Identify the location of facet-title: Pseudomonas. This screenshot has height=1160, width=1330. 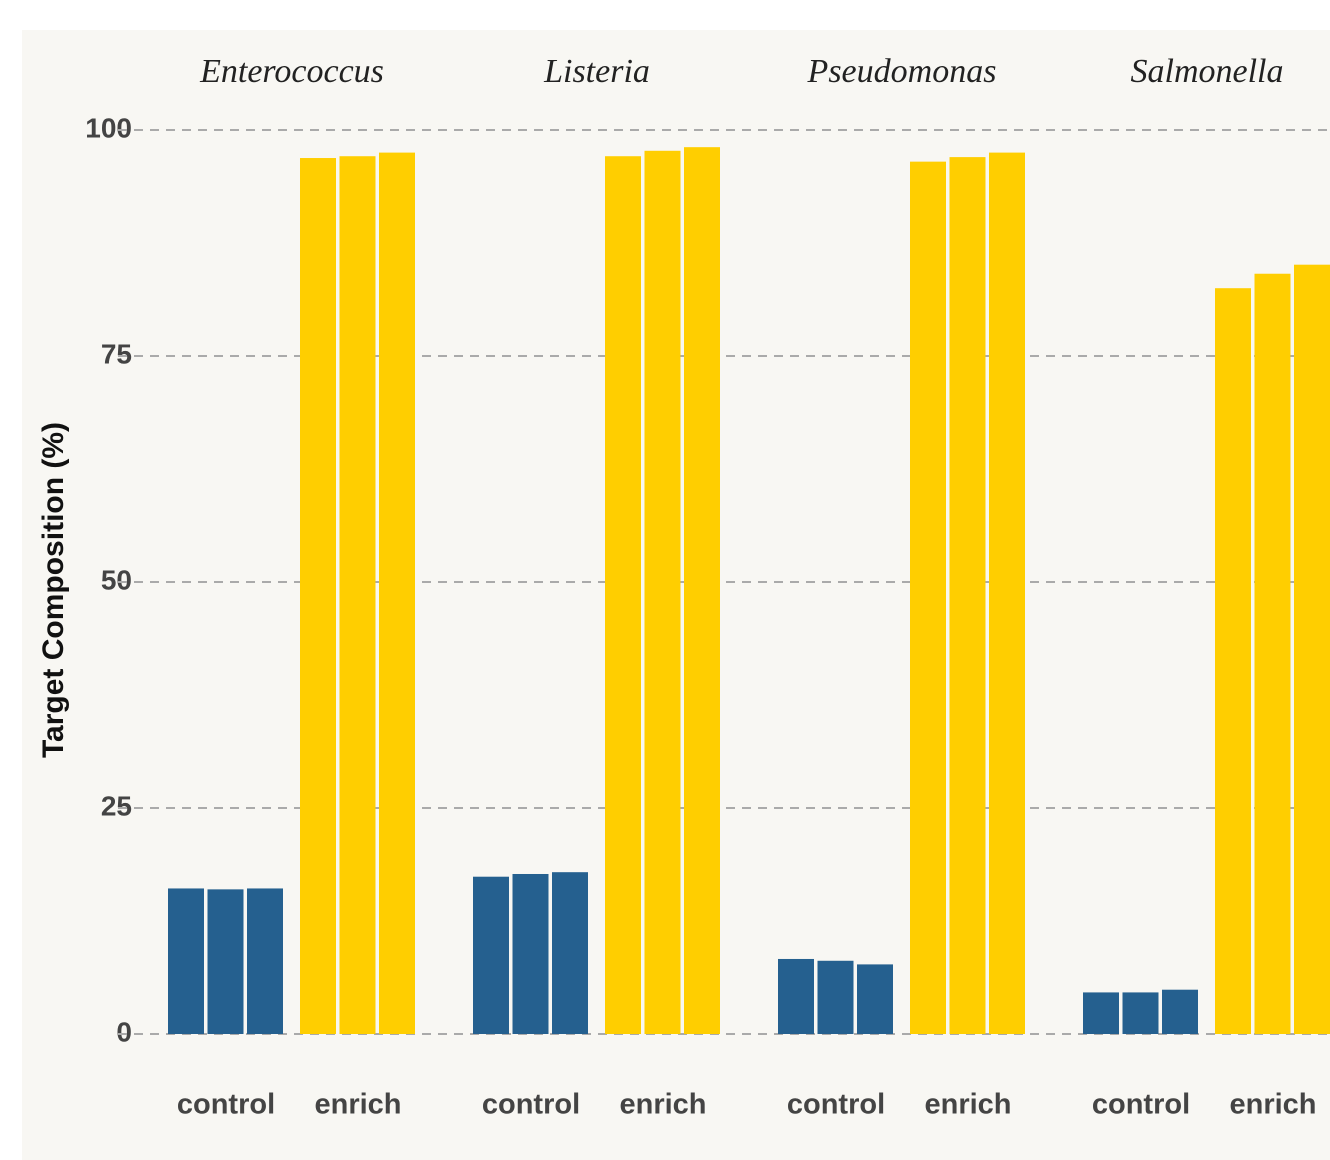
(902, 71).